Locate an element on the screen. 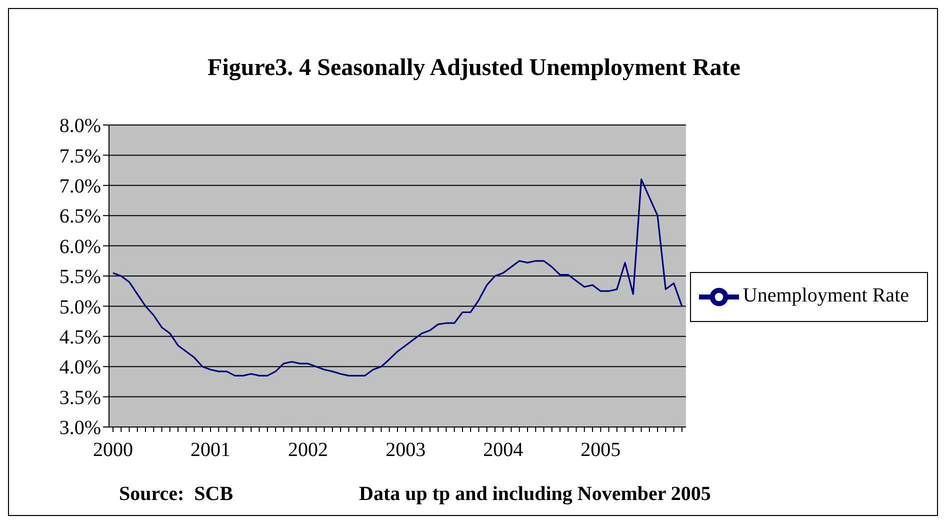 The image size is (948, 524). y-tick-label: 6.5% is located at coordinates (80, 217).